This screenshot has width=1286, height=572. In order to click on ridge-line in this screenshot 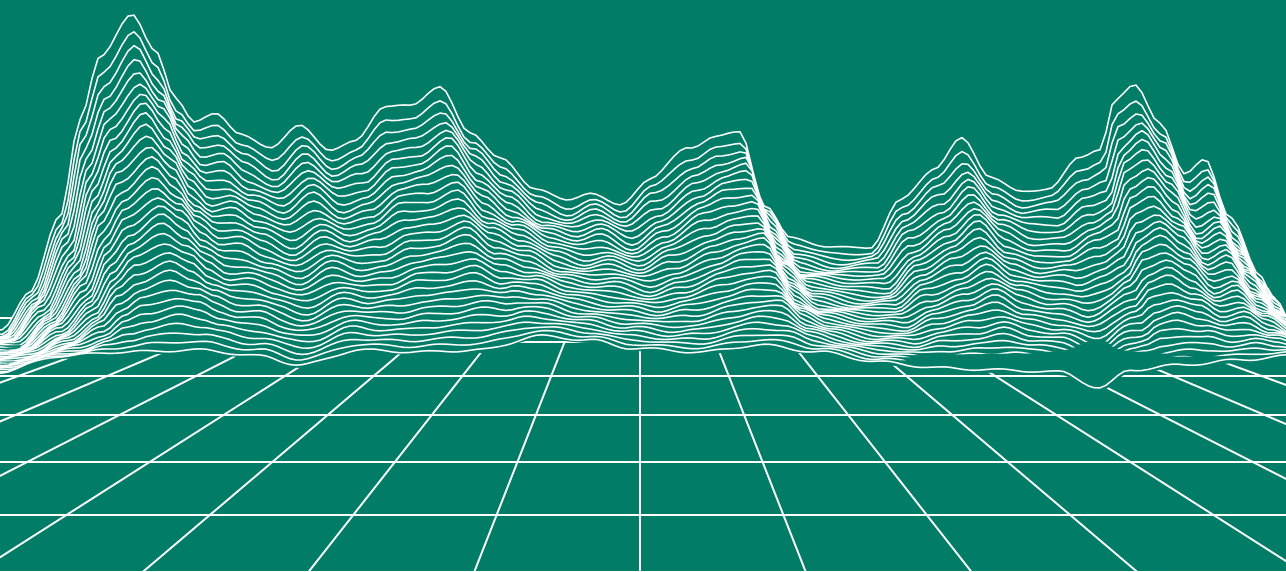, I will do `click(643, 361)`.